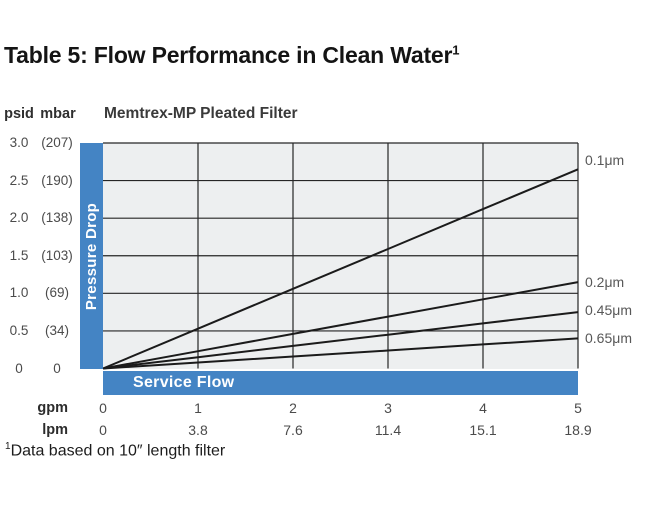 The height and width of the screenshot is (517, 650). What do you see at coordinates (19, 180) in the screenshot?
I see `y-tick-psid: 2.5` at bounding box center [19, 180].